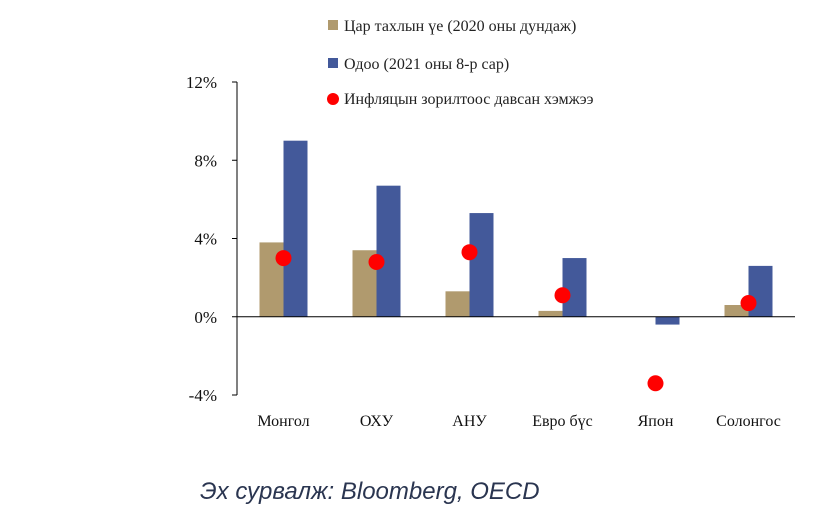 The width and height of the screenshot is (825, 520). I want to click on legend-label-previous: Цар тахлын үе (2020 оны дундаж), so click(460, 26).